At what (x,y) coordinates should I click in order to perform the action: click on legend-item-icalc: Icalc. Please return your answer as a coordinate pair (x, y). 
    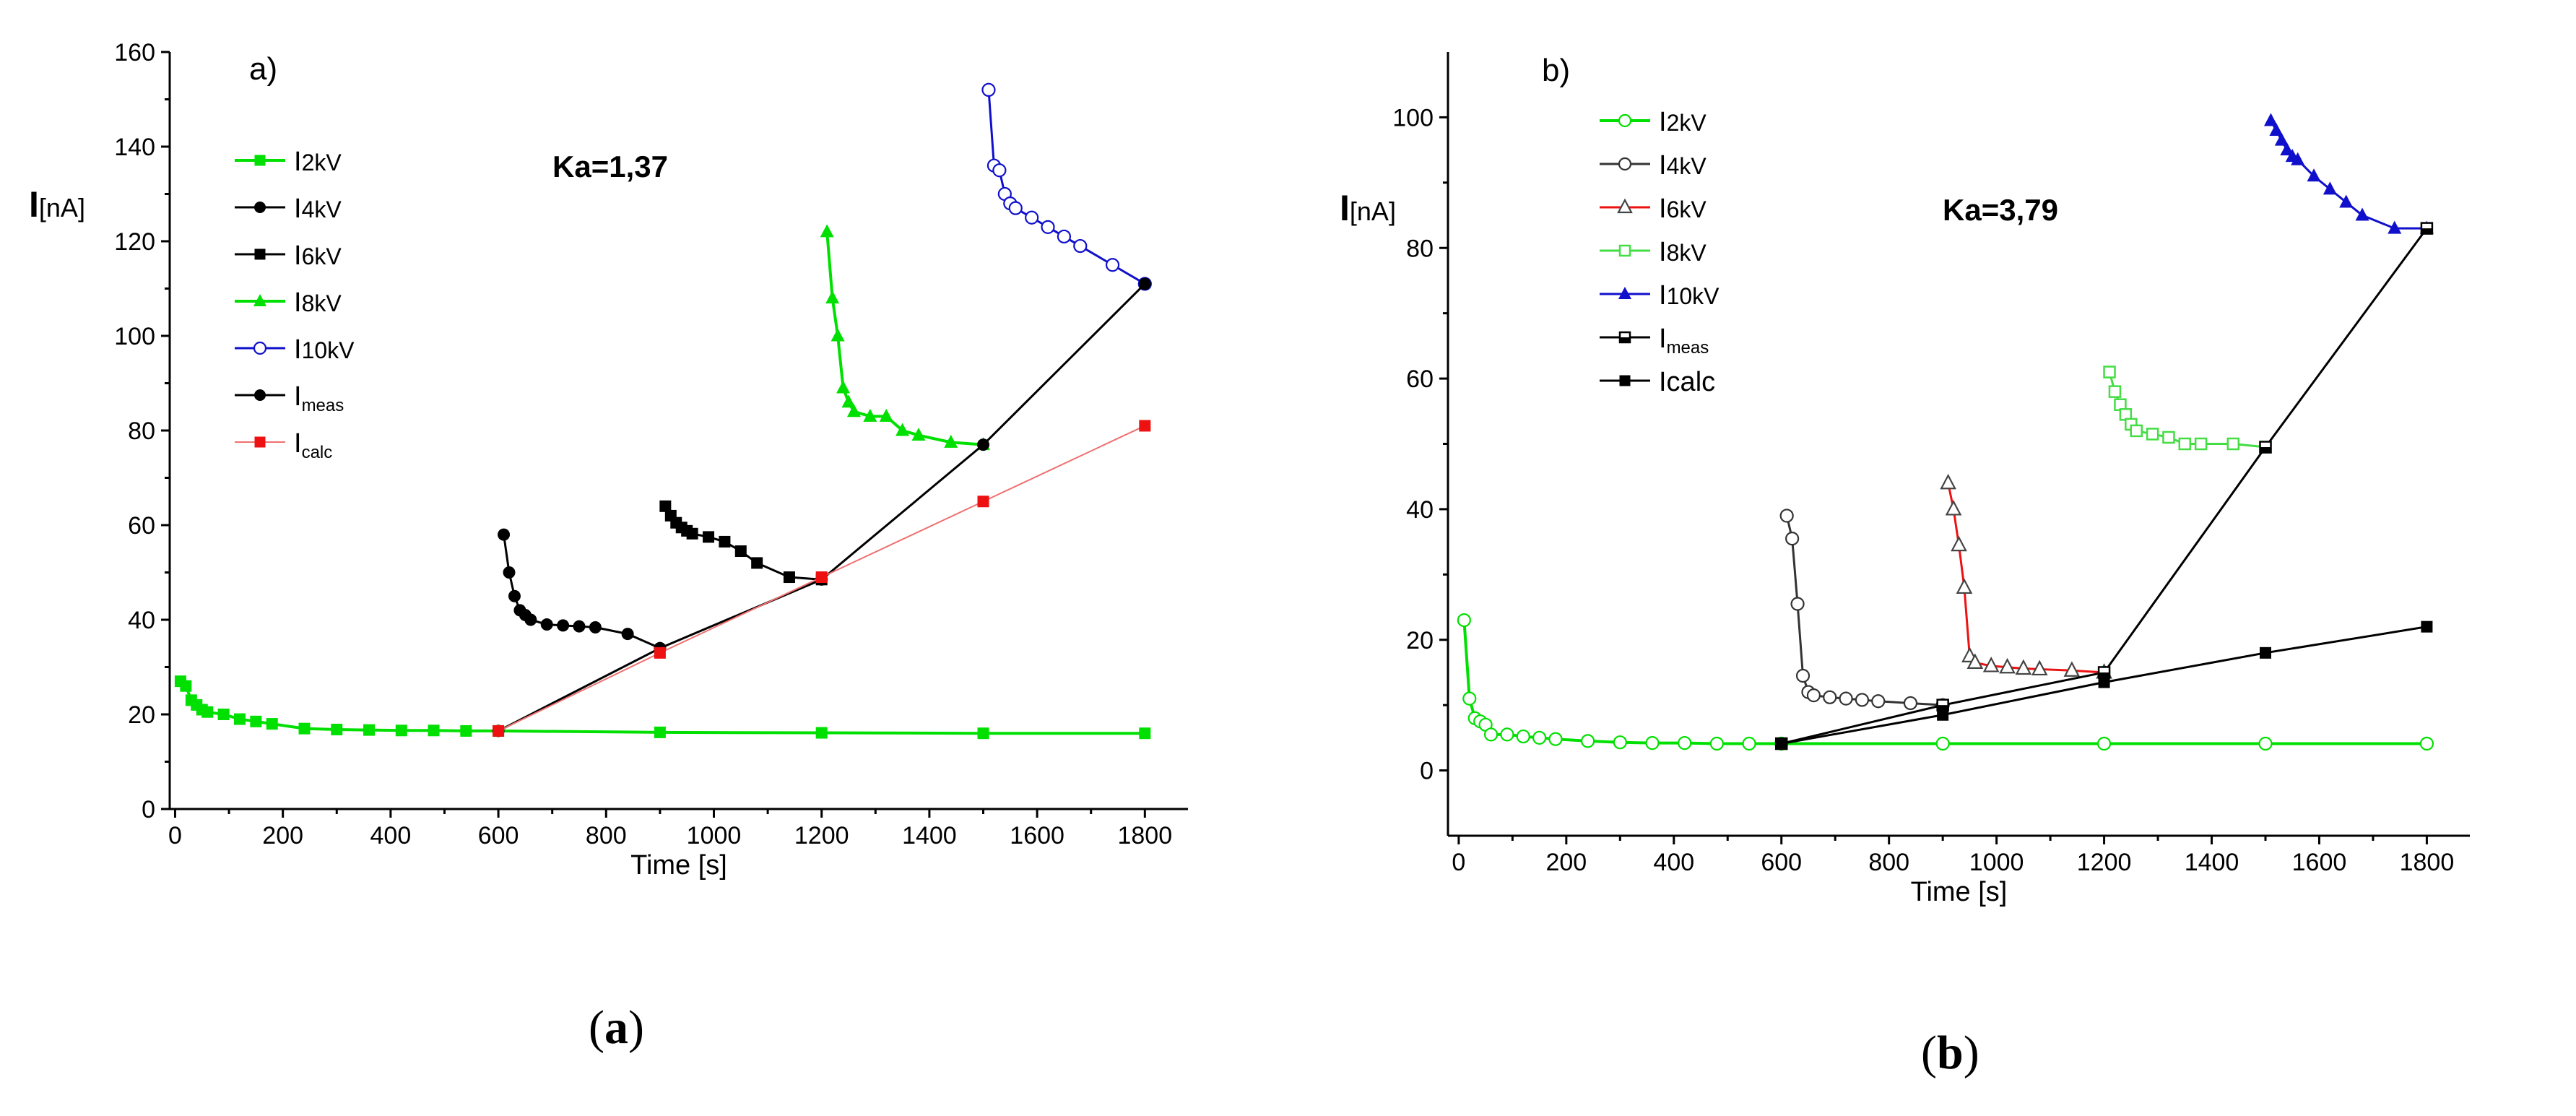
    Looking at the image, I should click on (283, 445).